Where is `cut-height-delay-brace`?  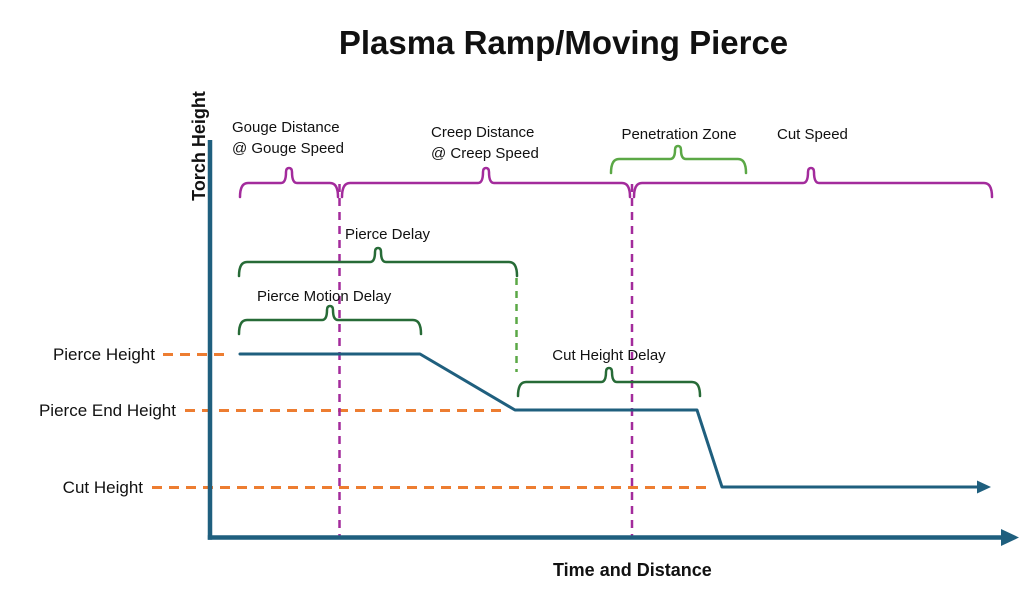 cut-height-delay-brace is located at coordinates (609, 382).